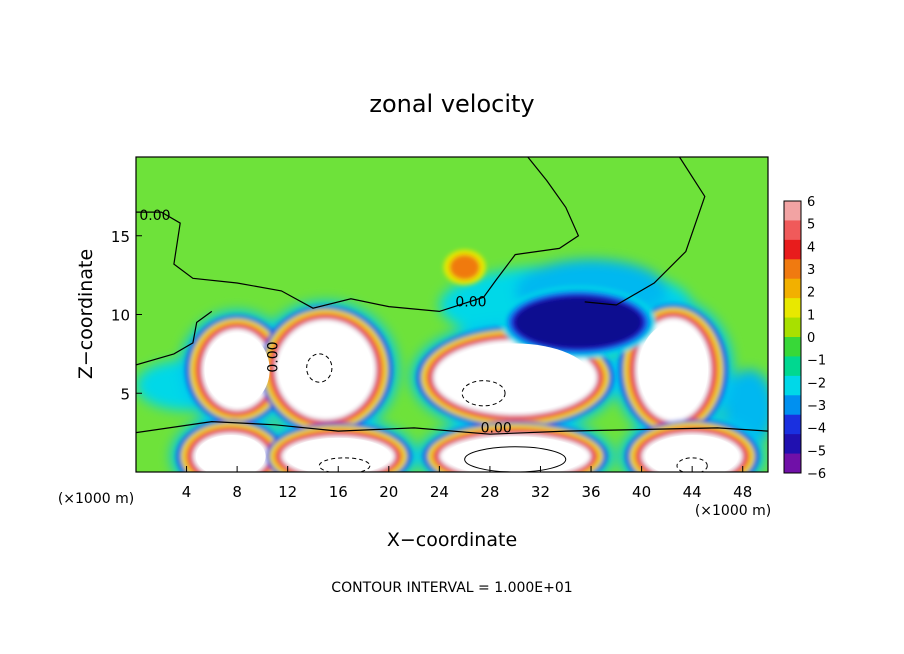  What do you see at coordinates (86, 314) in the screenshot?
I see `y-axis-label: Z−coordinate` at bounding box center [86, 314].